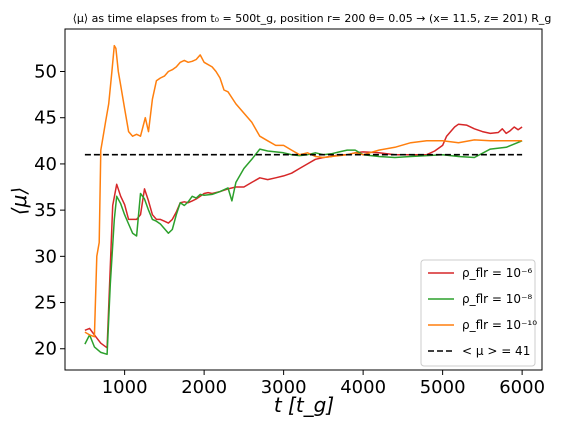 Image resolution: width=576 pixels, height=432 pixels. I want to click on y-tick-label-1: 25, so click(45, 303).